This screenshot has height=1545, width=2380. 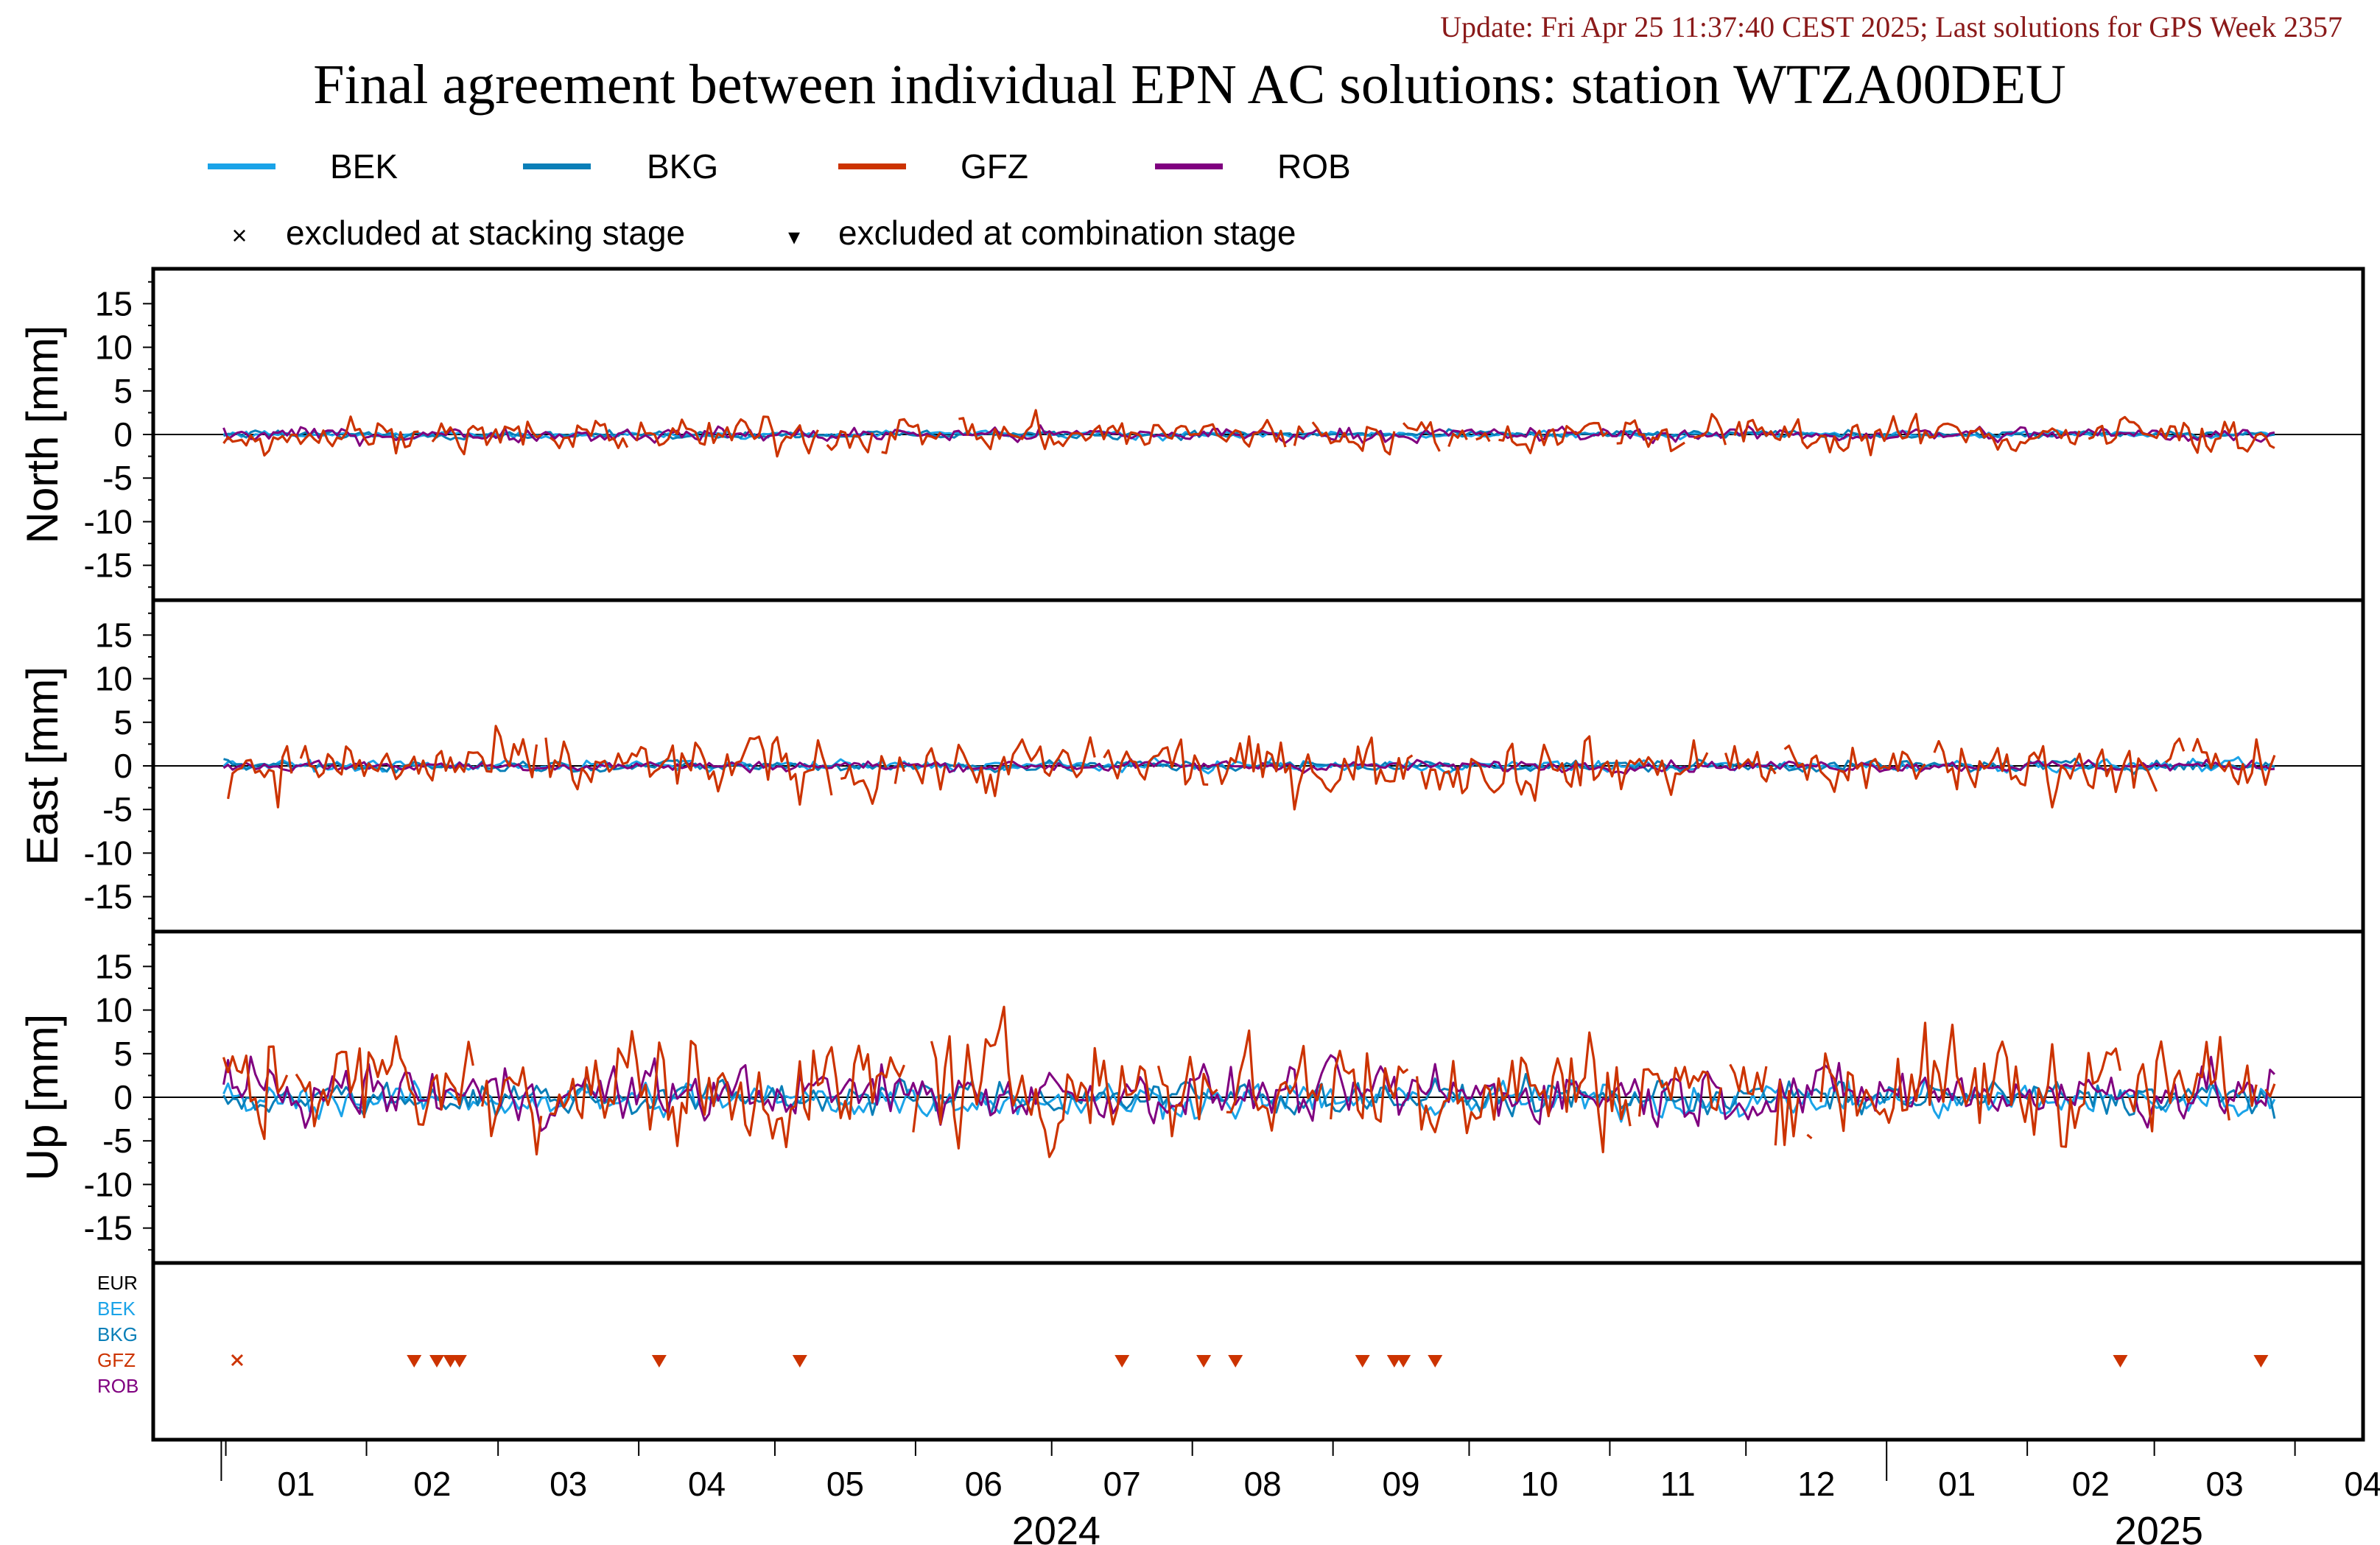 I want to click on x-axis: 01 02 03 04 05 06 07 08 09 10 11 12 01 02 03 04 2024 2025, so click(x=1300, y=1493).